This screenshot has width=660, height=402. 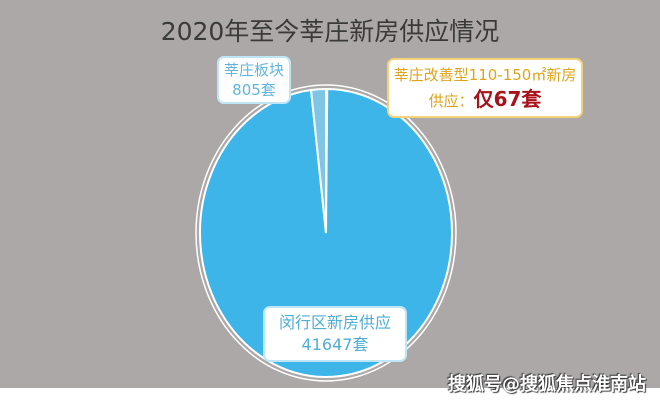 What do you see at coordinates (547, 384) in the screenshot?
I see `watermark: 搜狐号@搜狐焦点淮南站` at bounding box center [547, 384].